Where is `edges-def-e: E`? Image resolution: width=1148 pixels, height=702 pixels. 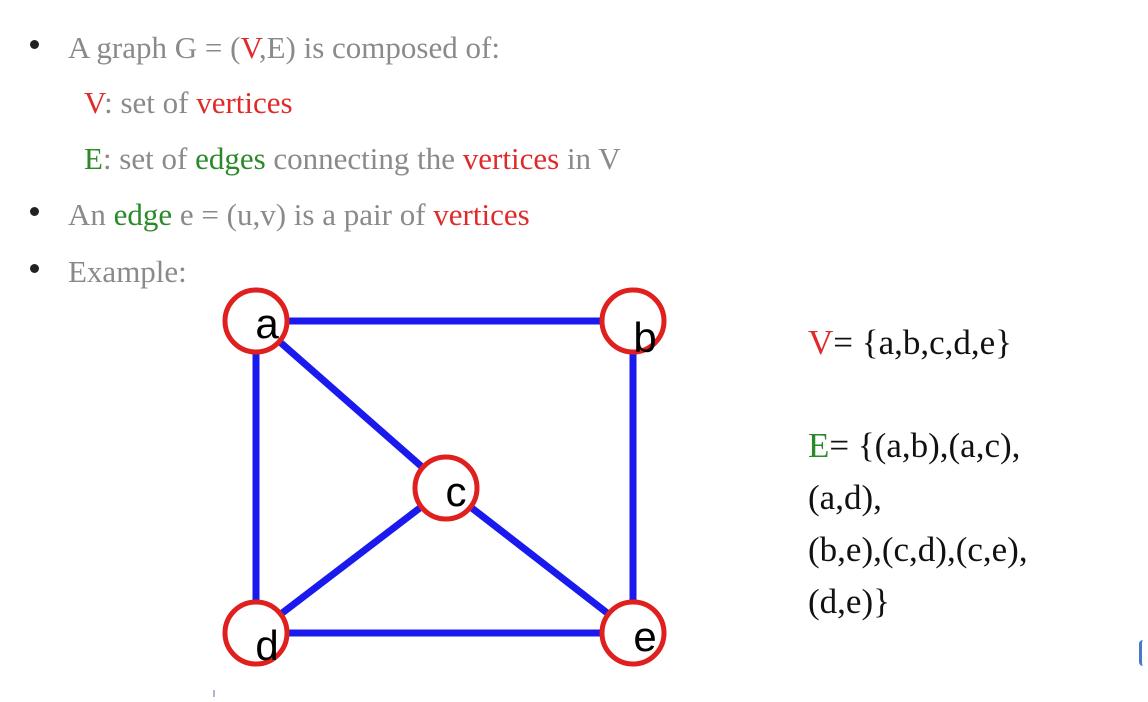
edges-def-e: E is located at coordinates (93, 158).